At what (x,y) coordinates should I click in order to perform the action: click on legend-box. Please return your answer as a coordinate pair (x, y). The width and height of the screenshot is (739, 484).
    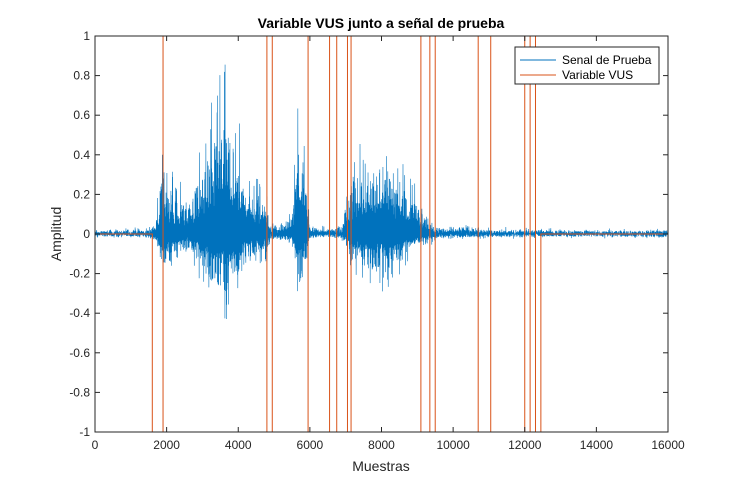
    Looking at the image, I should click on (587, 65).